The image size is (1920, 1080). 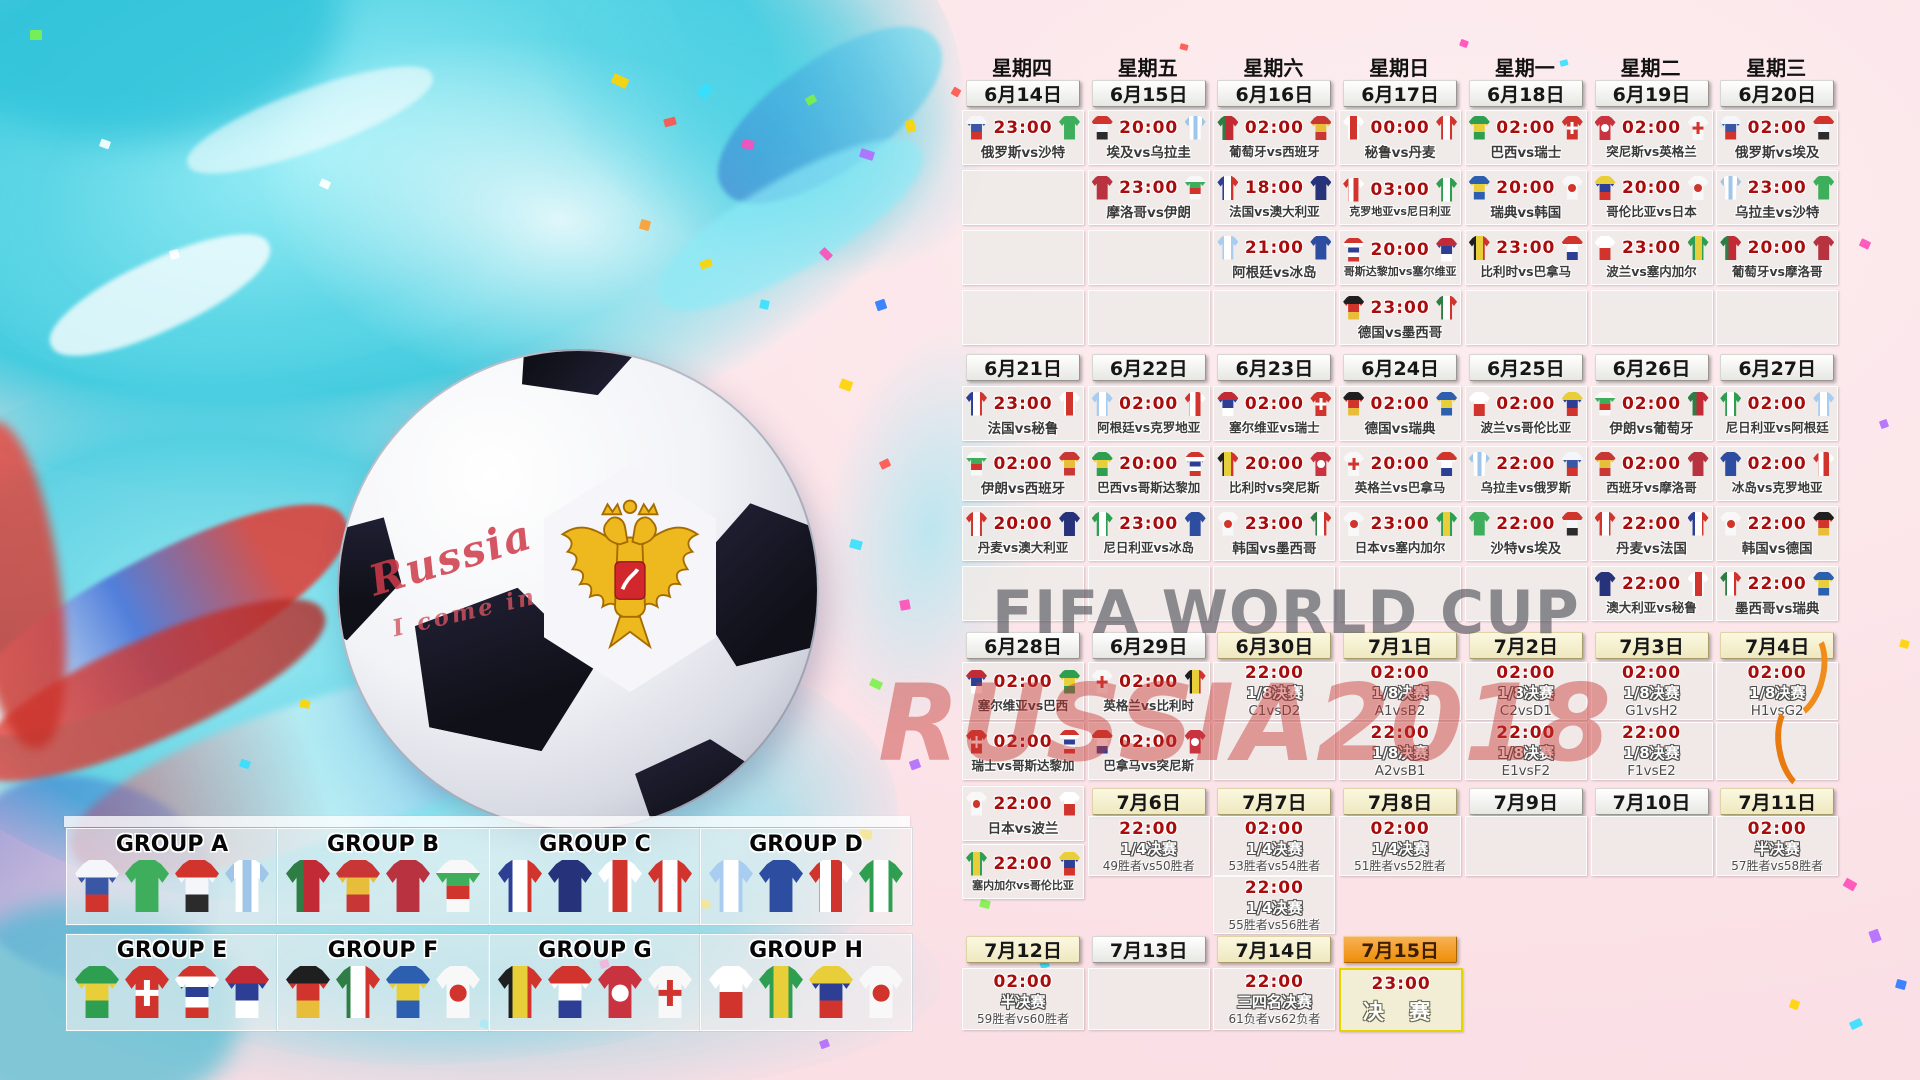 What do you see at coordinates (1777, 865) in the screenshot?
I see `match-pair: 57胜者vs58胜者` at bounding box center [1777, 865].